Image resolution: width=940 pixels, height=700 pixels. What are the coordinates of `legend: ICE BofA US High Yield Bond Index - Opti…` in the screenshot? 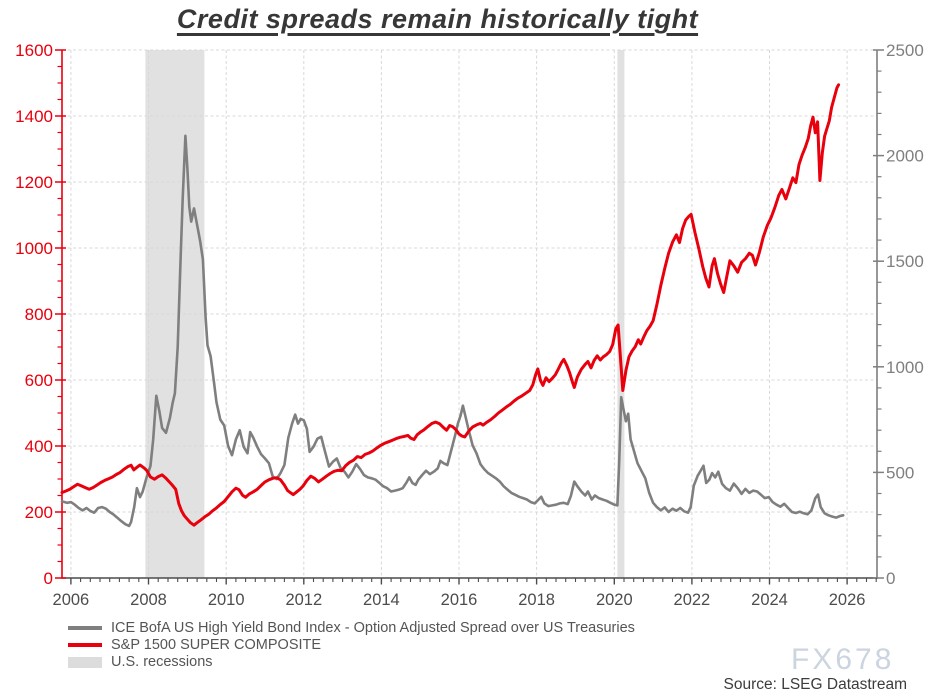 It's located at (351, 645).